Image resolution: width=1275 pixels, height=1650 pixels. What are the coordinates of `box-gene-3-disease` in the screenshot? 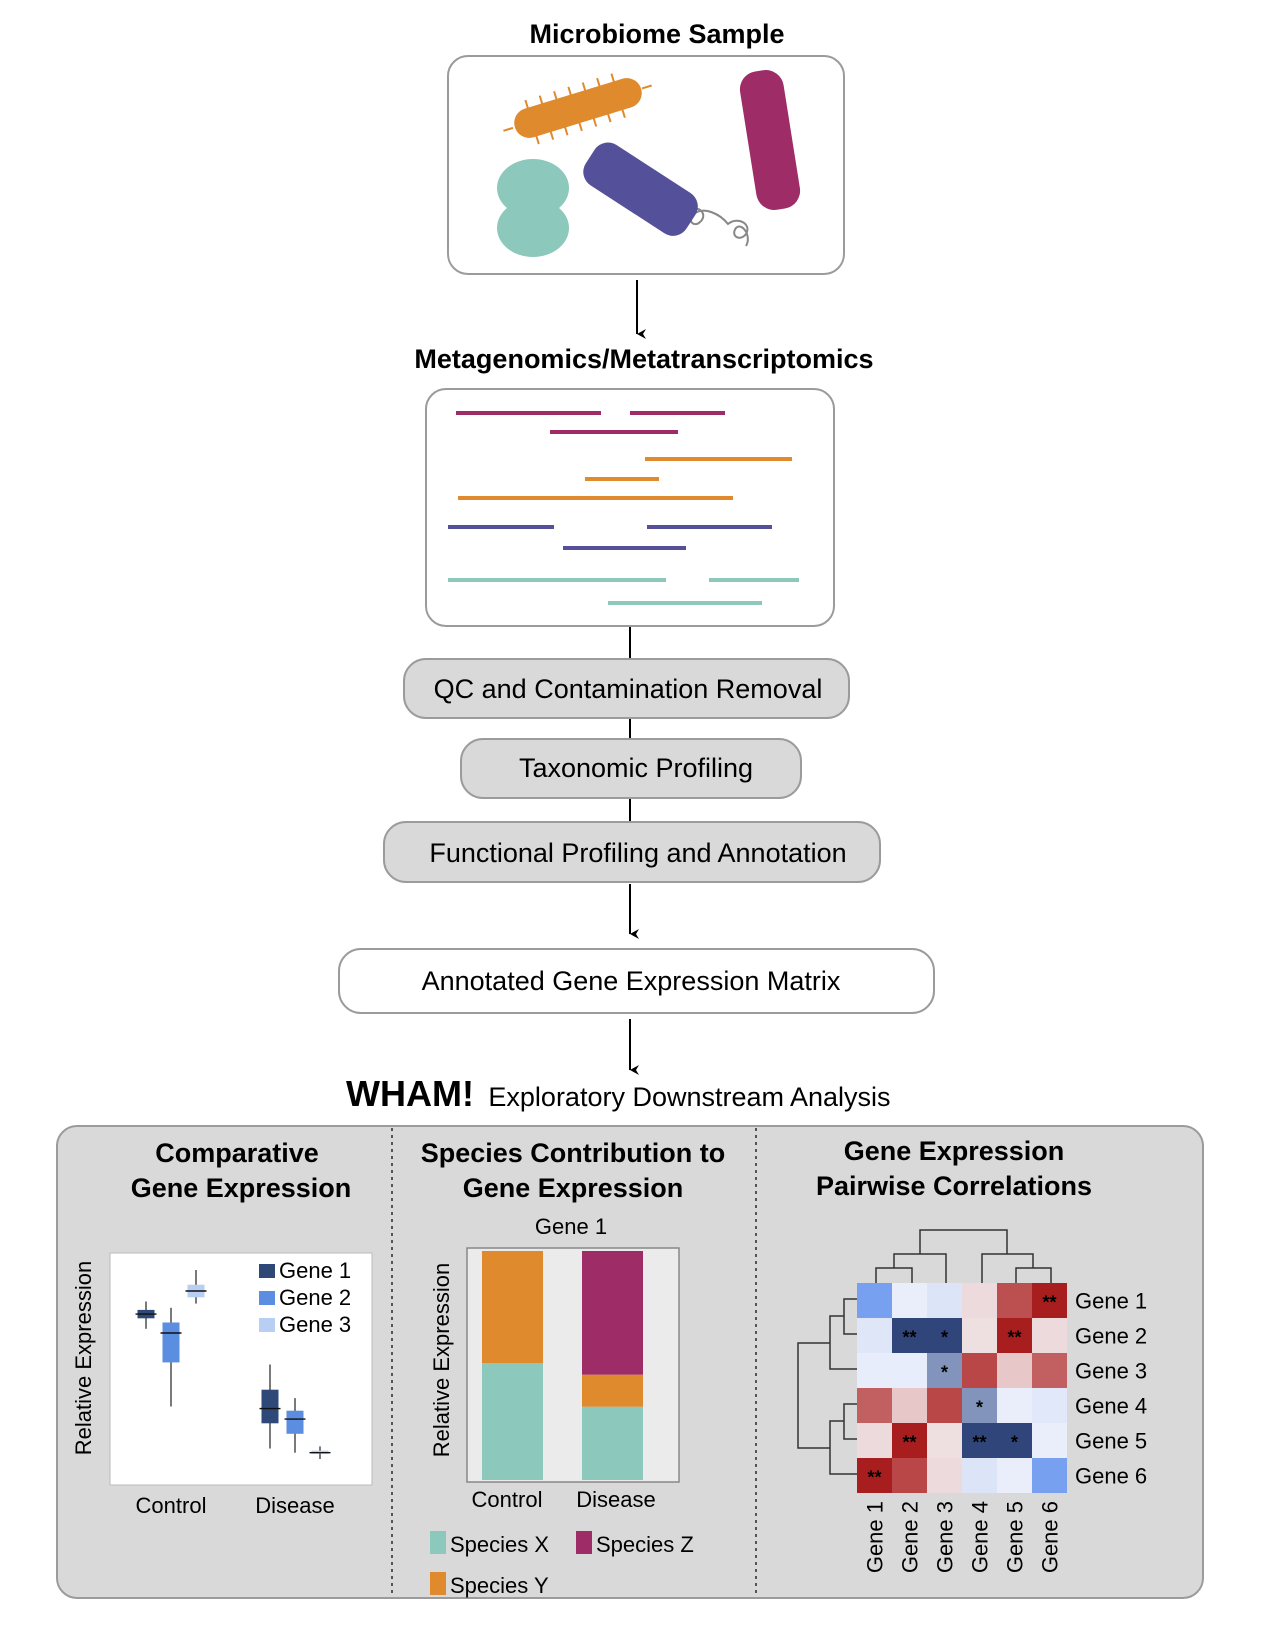 It's located at (320, 1452).